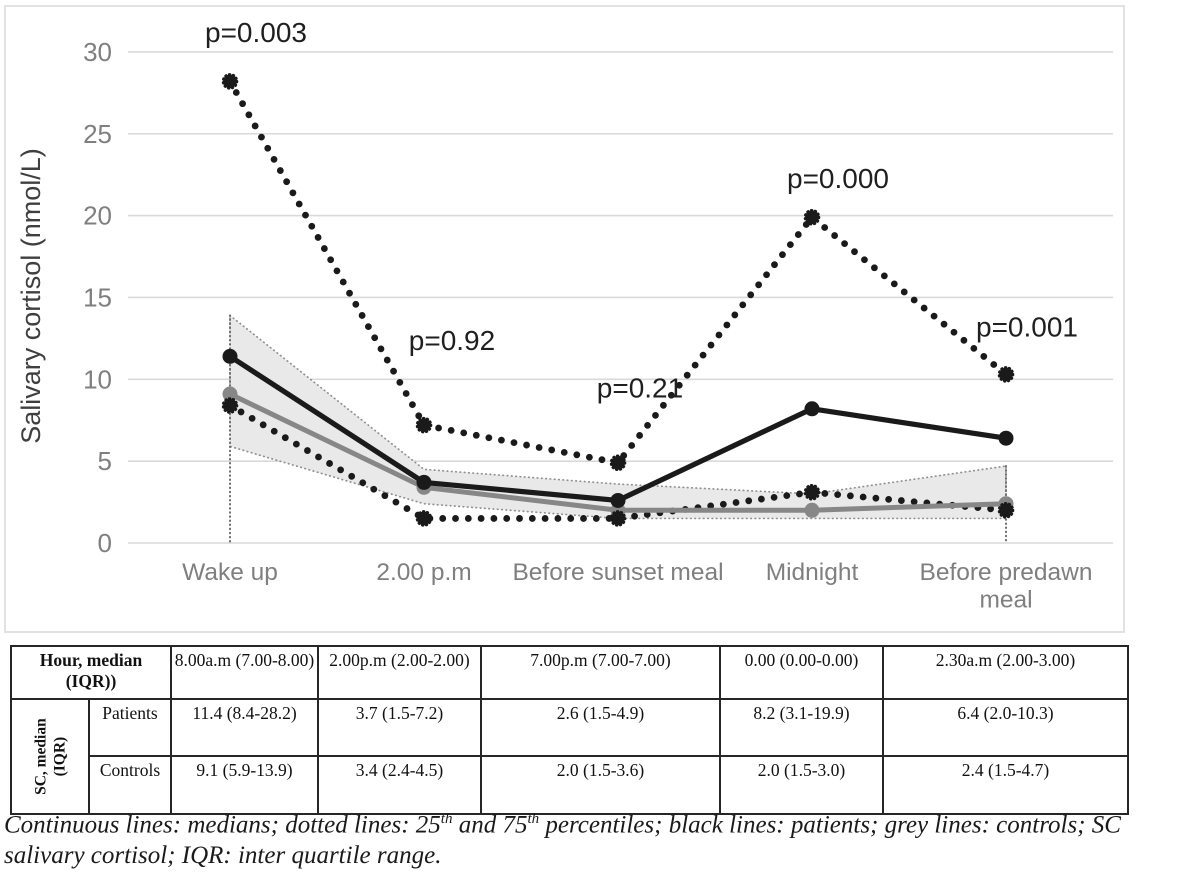 Image resolution: width=1200 pixels, height=873 pixels. I want to click on y-axis-title: Salivary cortisol (nmol/L), so click(31, 296).